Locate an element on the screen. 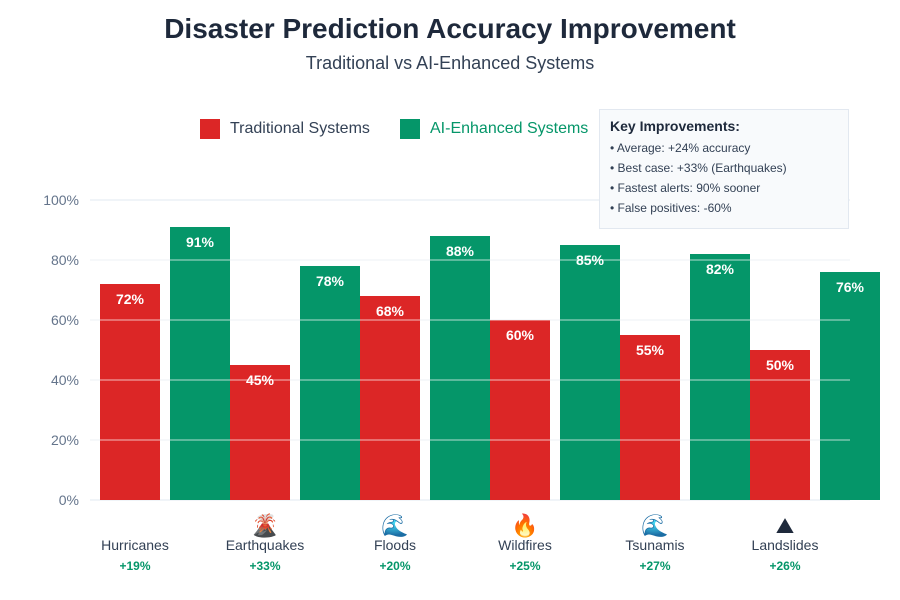 The height and width of the screenshot is (600, 900). x-category-label: Floods is located at coordinates (395, 545).